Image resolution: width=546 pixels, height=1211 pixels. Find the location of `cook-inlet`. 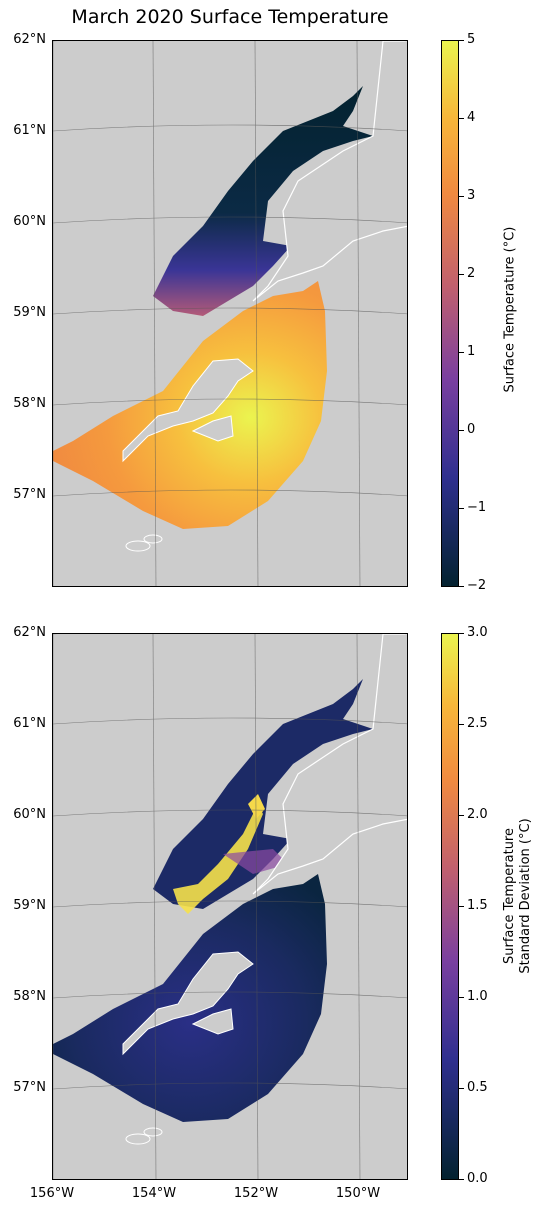

cook-inlet is located at coordinates (263, 201).